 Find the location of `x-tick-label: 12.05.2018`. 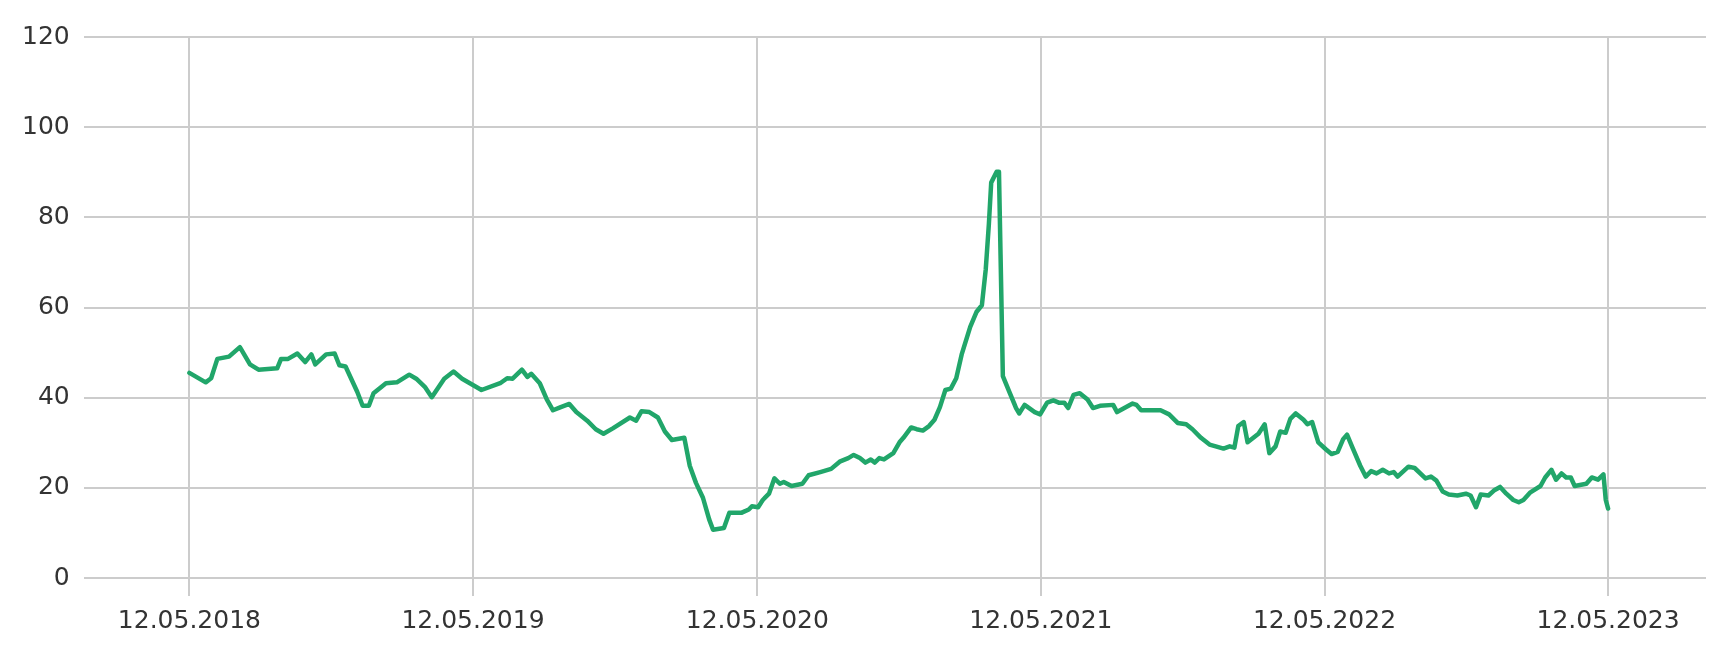

x-tick-label: 12.05.2018 is located at coordinates (189, 619).